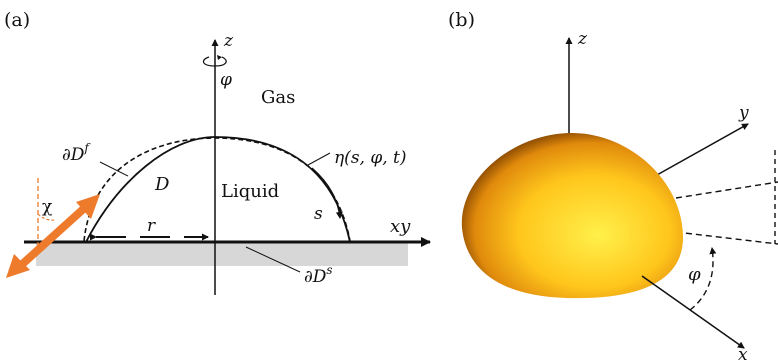 The width and height of the screenshot is (778, 363). Describe the element at coordinates (278, 97) in the screenshot. I see `gas-label: Gas` at that location.